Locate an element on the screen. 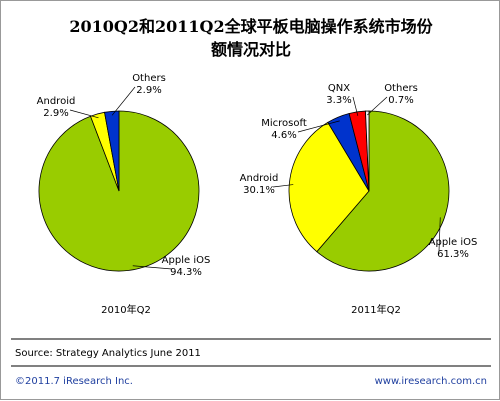  value-label: 0.7% is located at coordinates (400, 100).